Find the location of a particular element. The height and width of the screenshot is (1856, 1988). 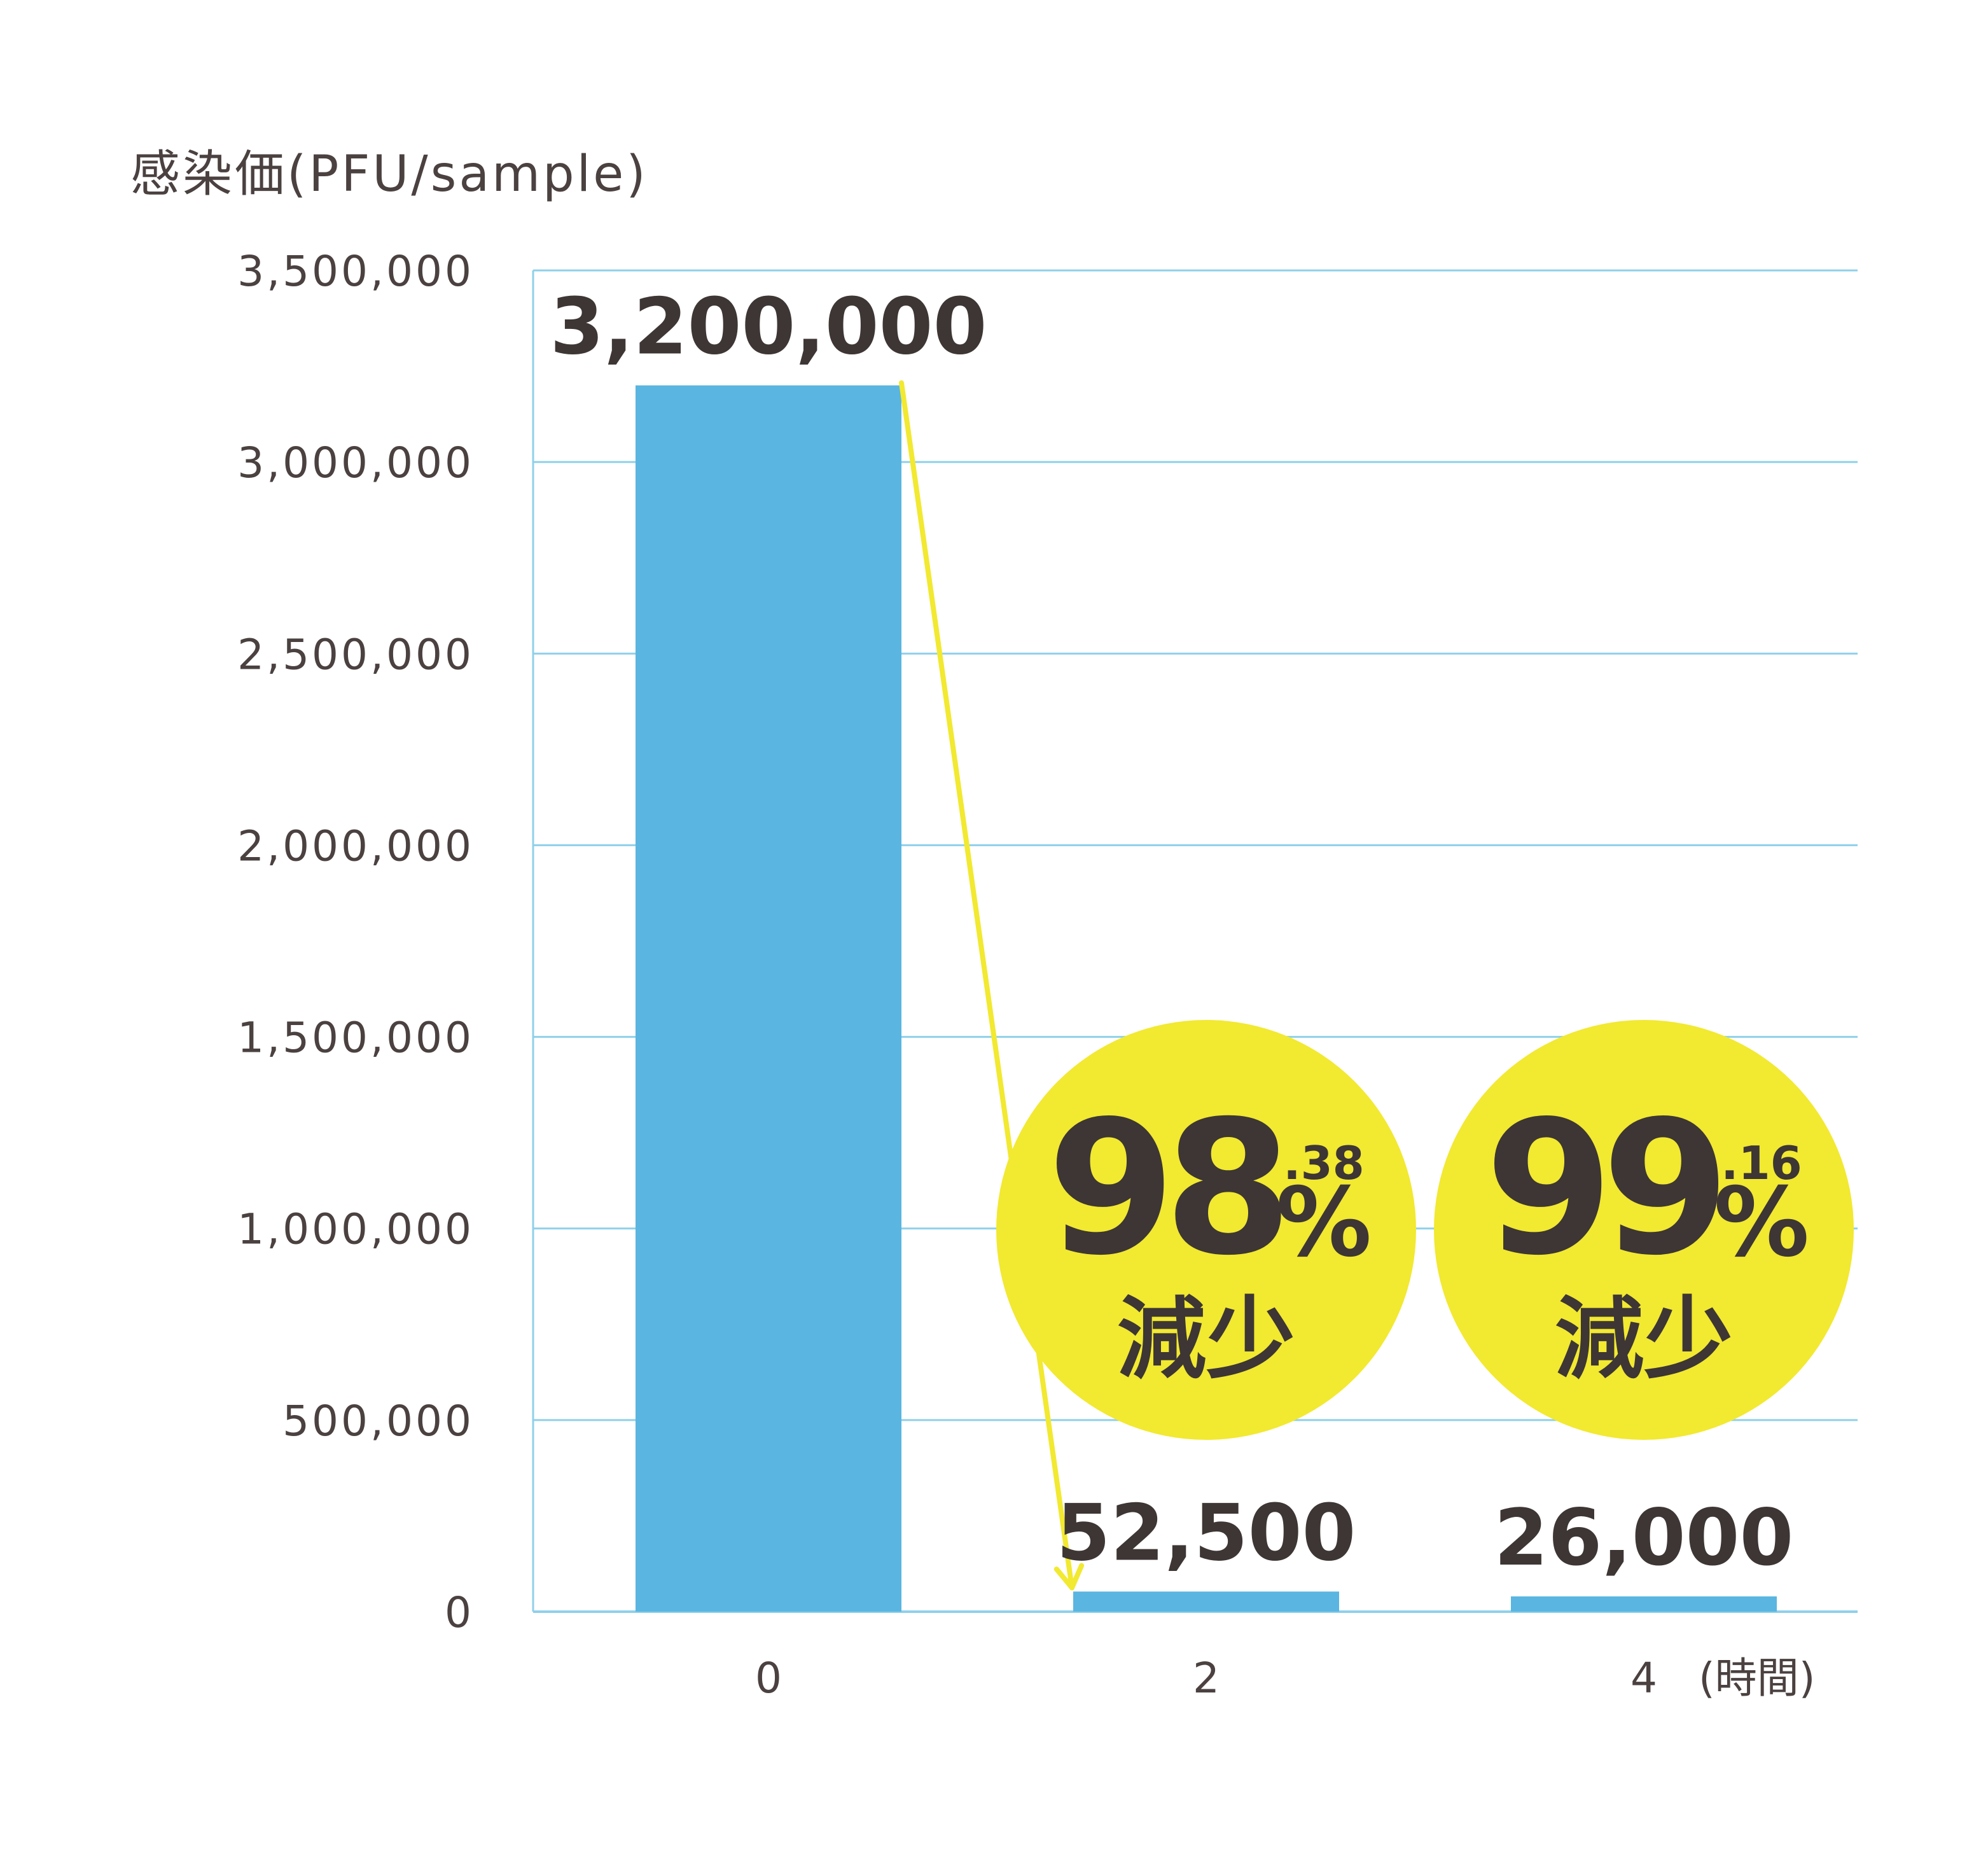

y-tick-label: 3,000,000 is located at coordinates (355, 463).